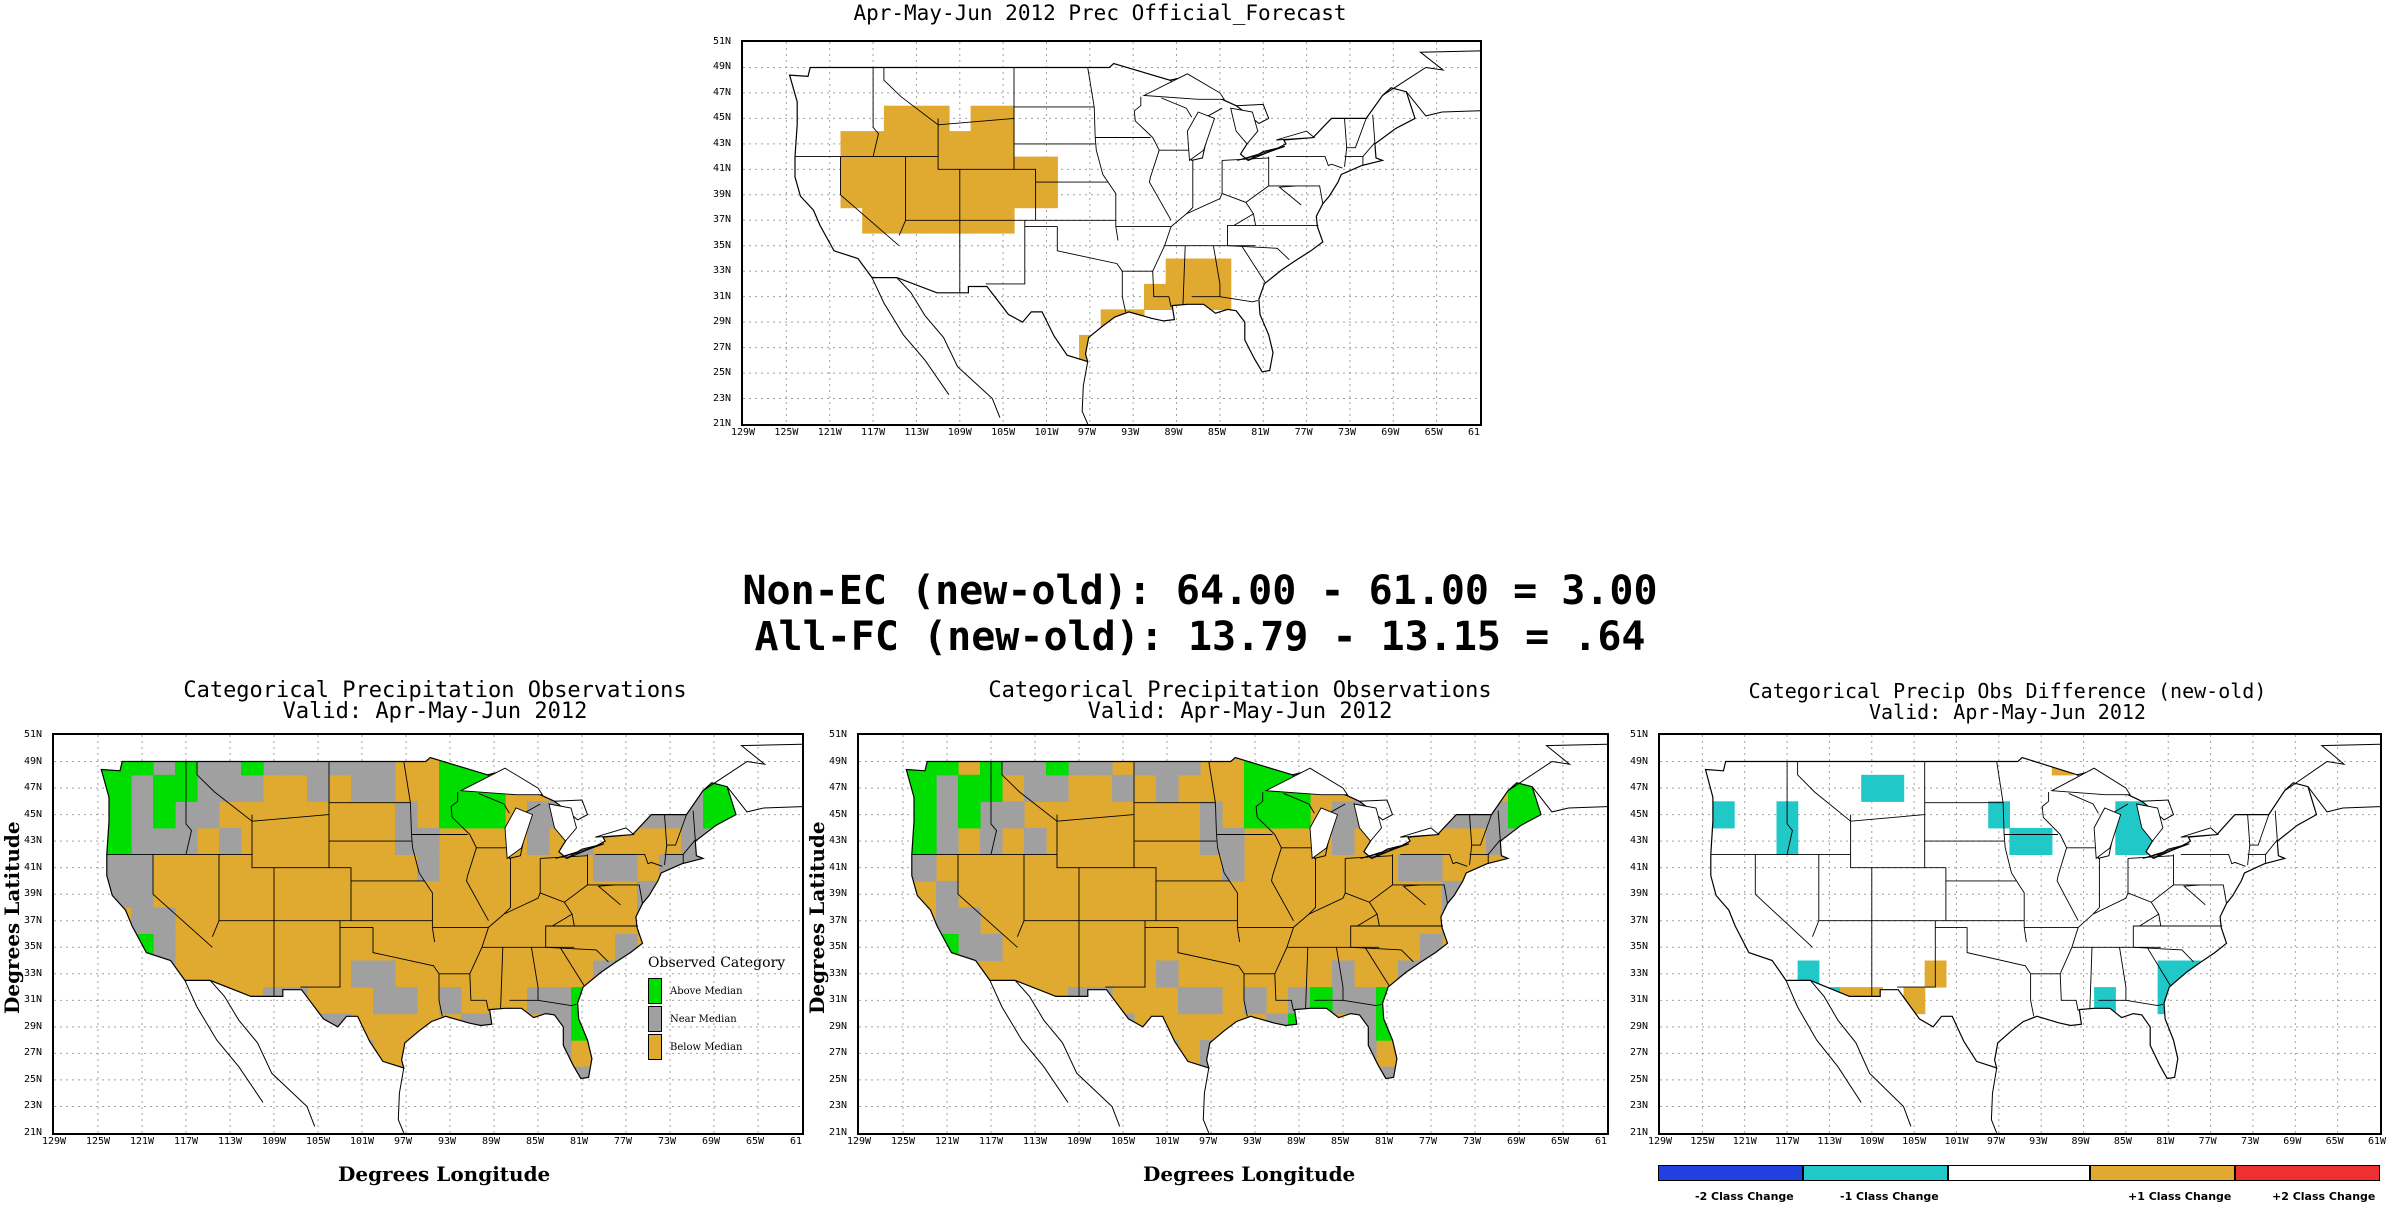 This screenshot has width=2400, height=1232. Describe the element at coordinates (655, 991) in the screenshot. I see `legend-swatch-above` at that location.